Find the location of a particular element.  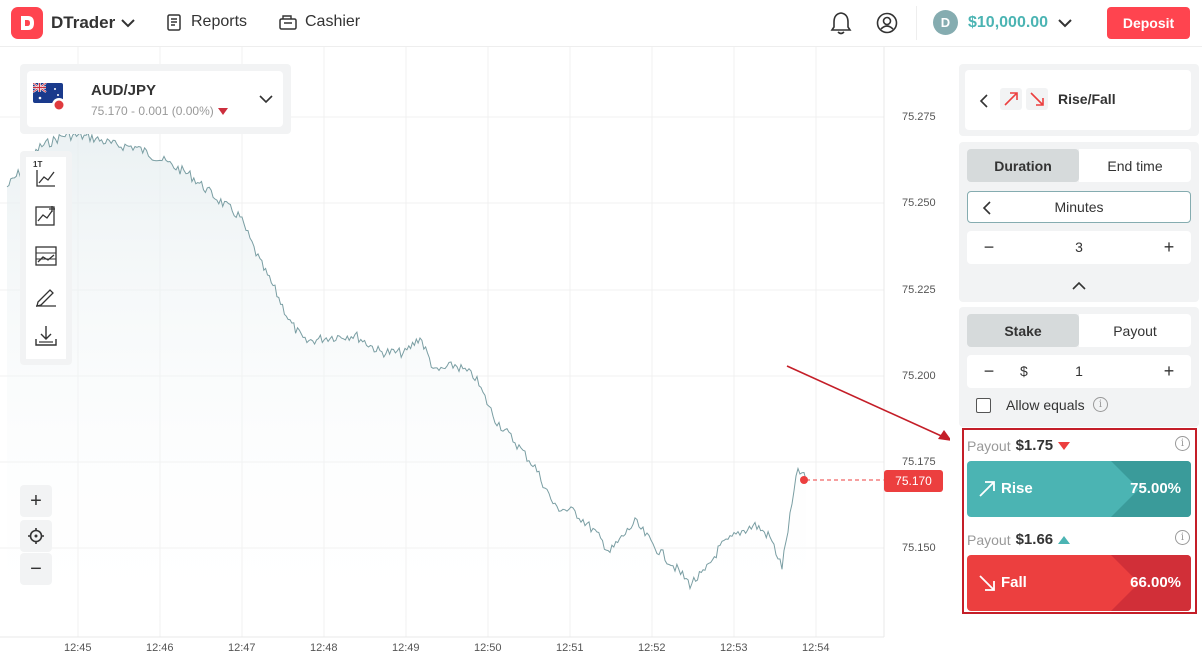

deposit-button: Deposit is located at coordinates (1148, 23).